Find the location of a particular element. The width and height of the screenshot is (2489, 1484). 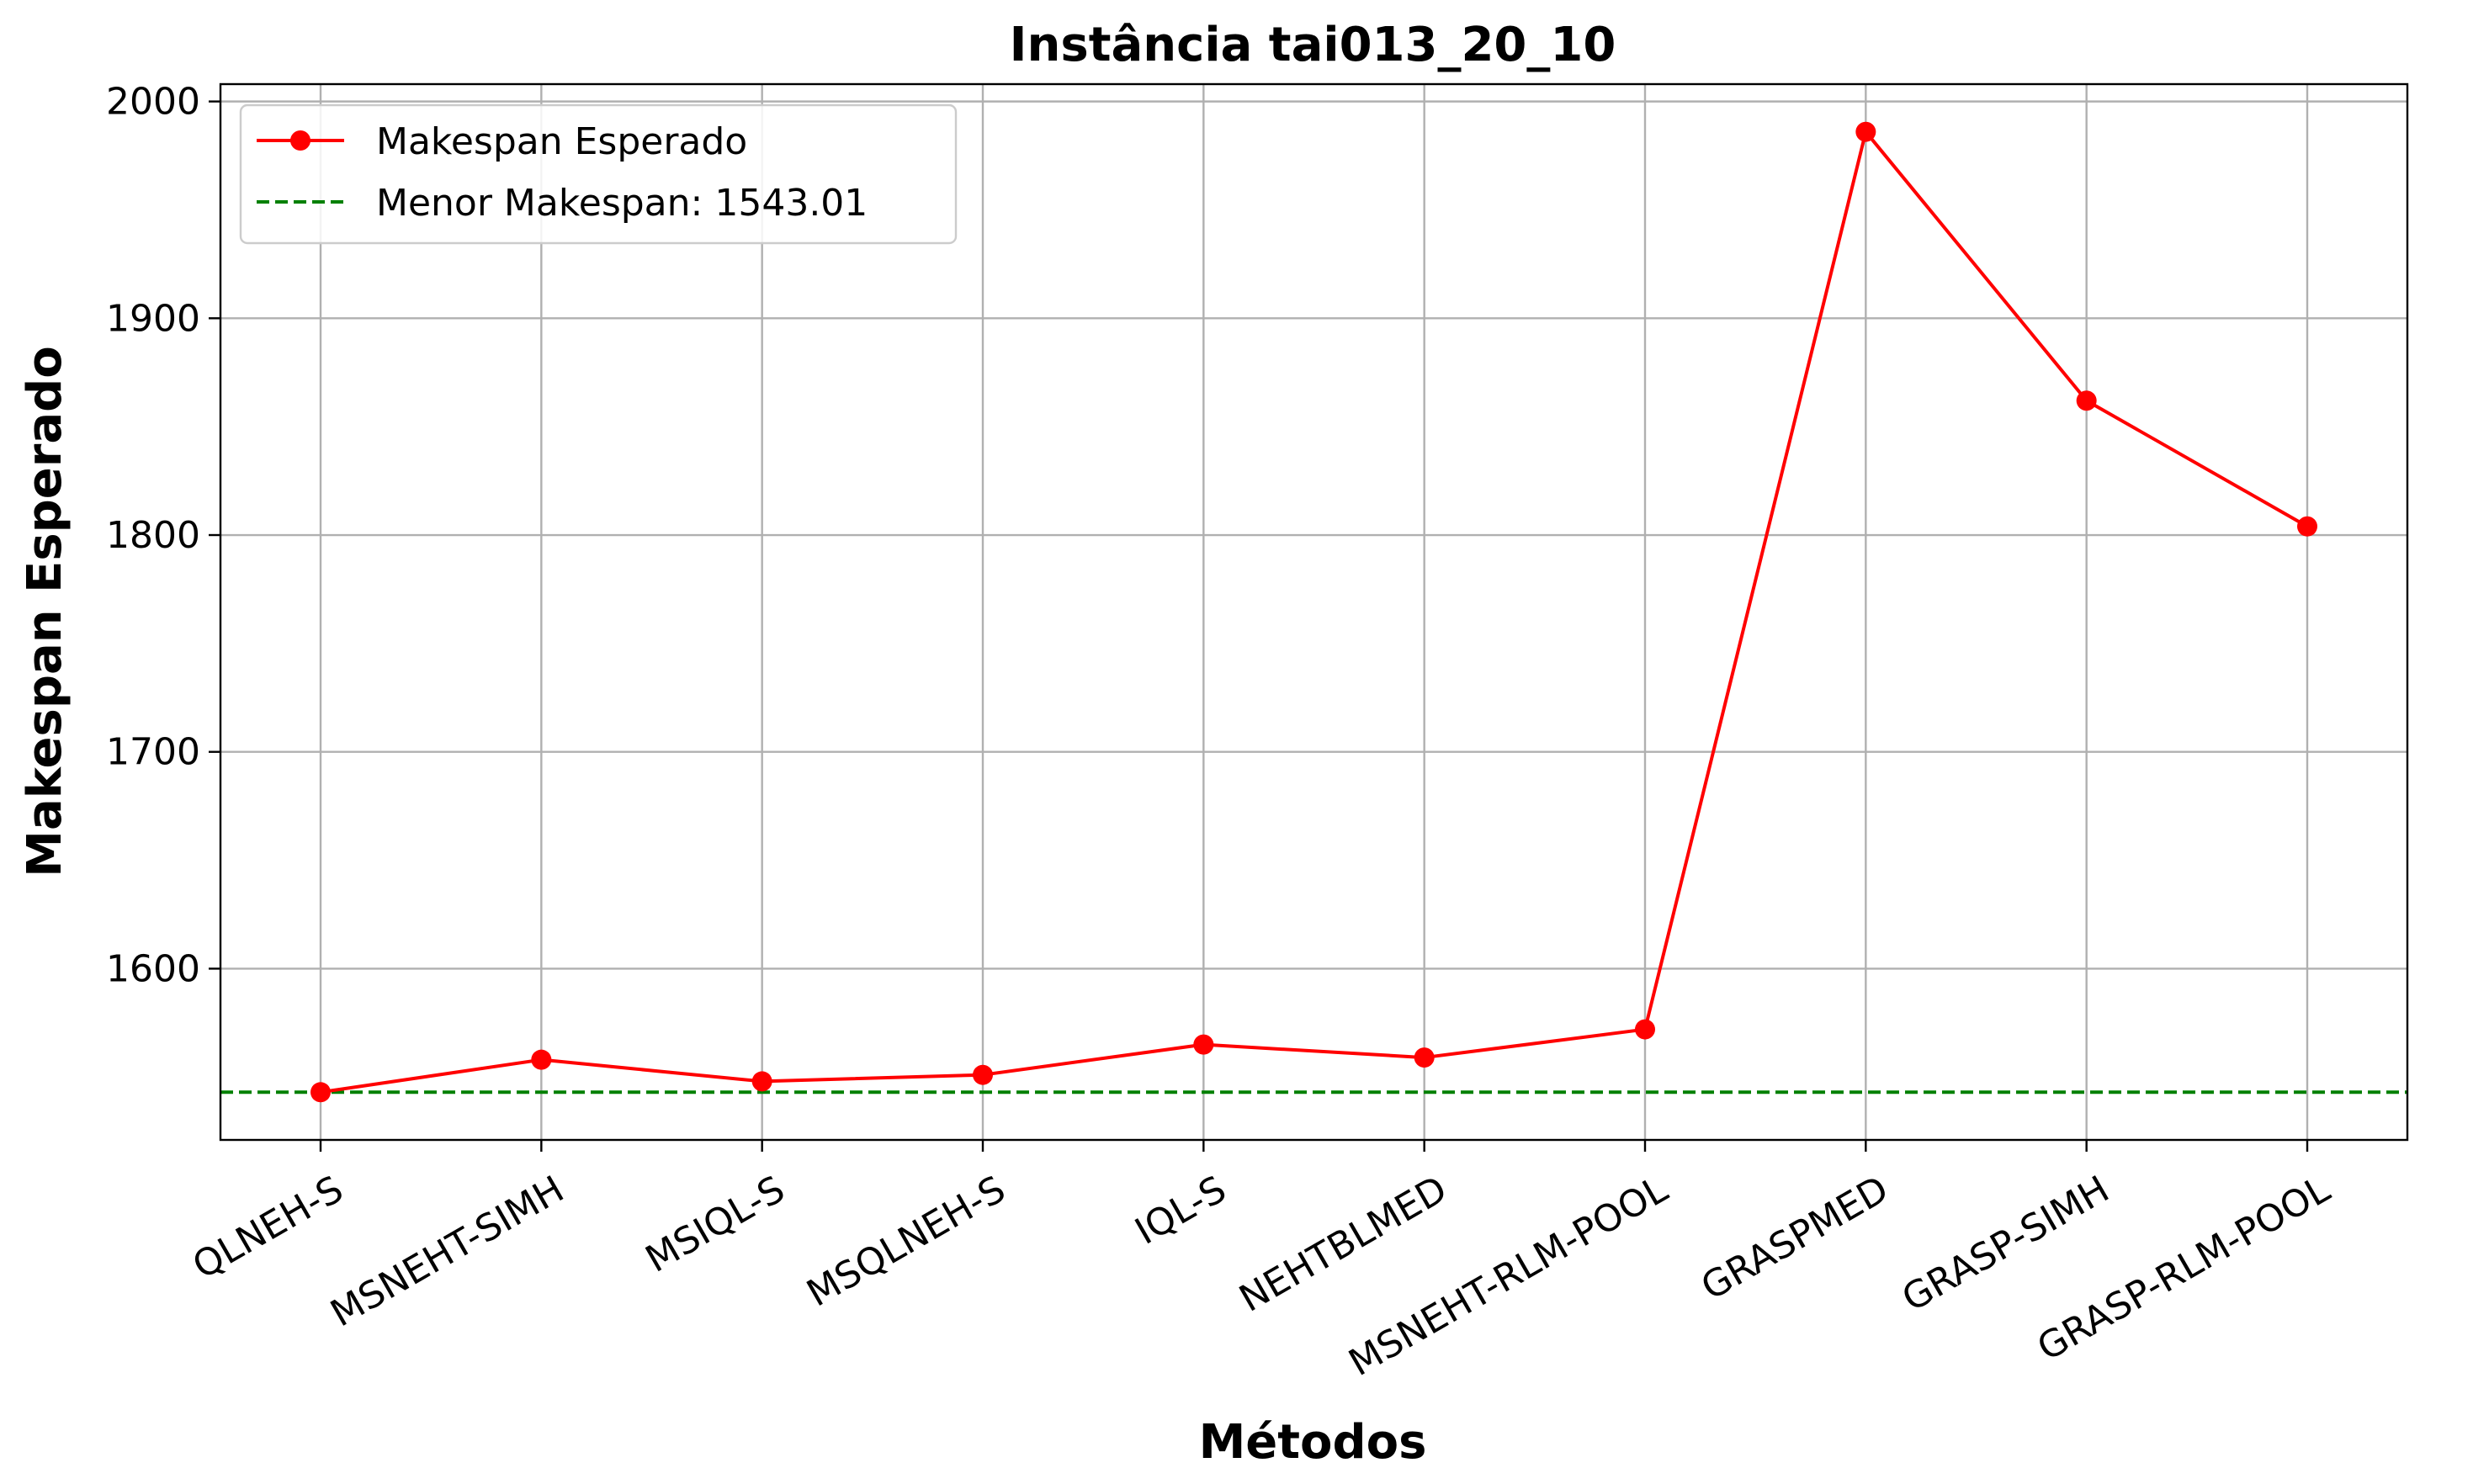

y-axis-ticks: 1600 1700 1800 1900 2000 is located at coordinates (163, 535).